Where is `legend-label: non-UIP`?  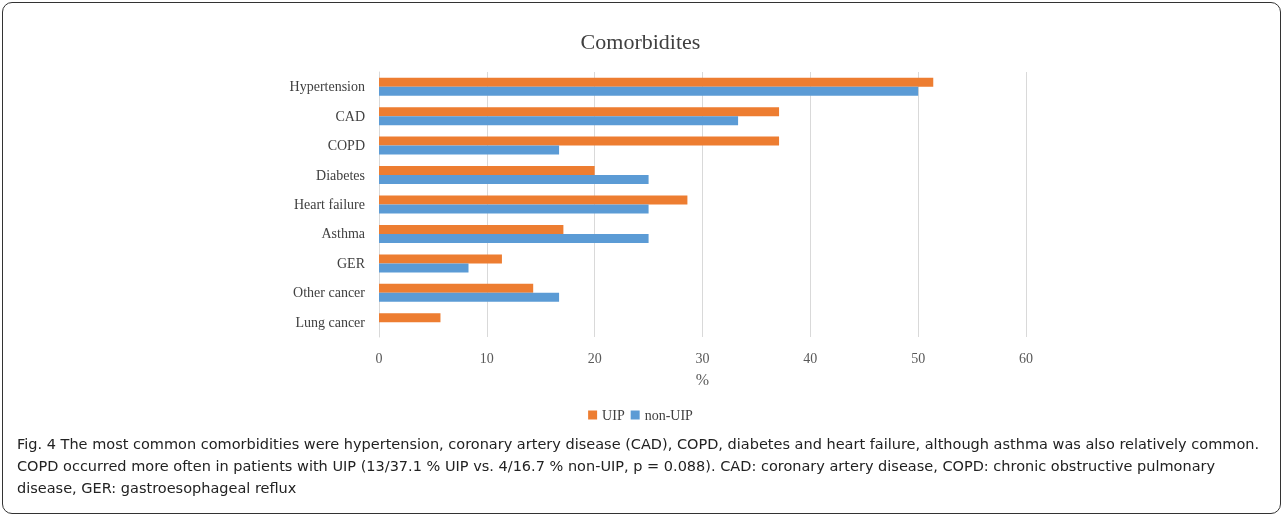
legend-label: non-UIP is located at coordinates (669, 415).